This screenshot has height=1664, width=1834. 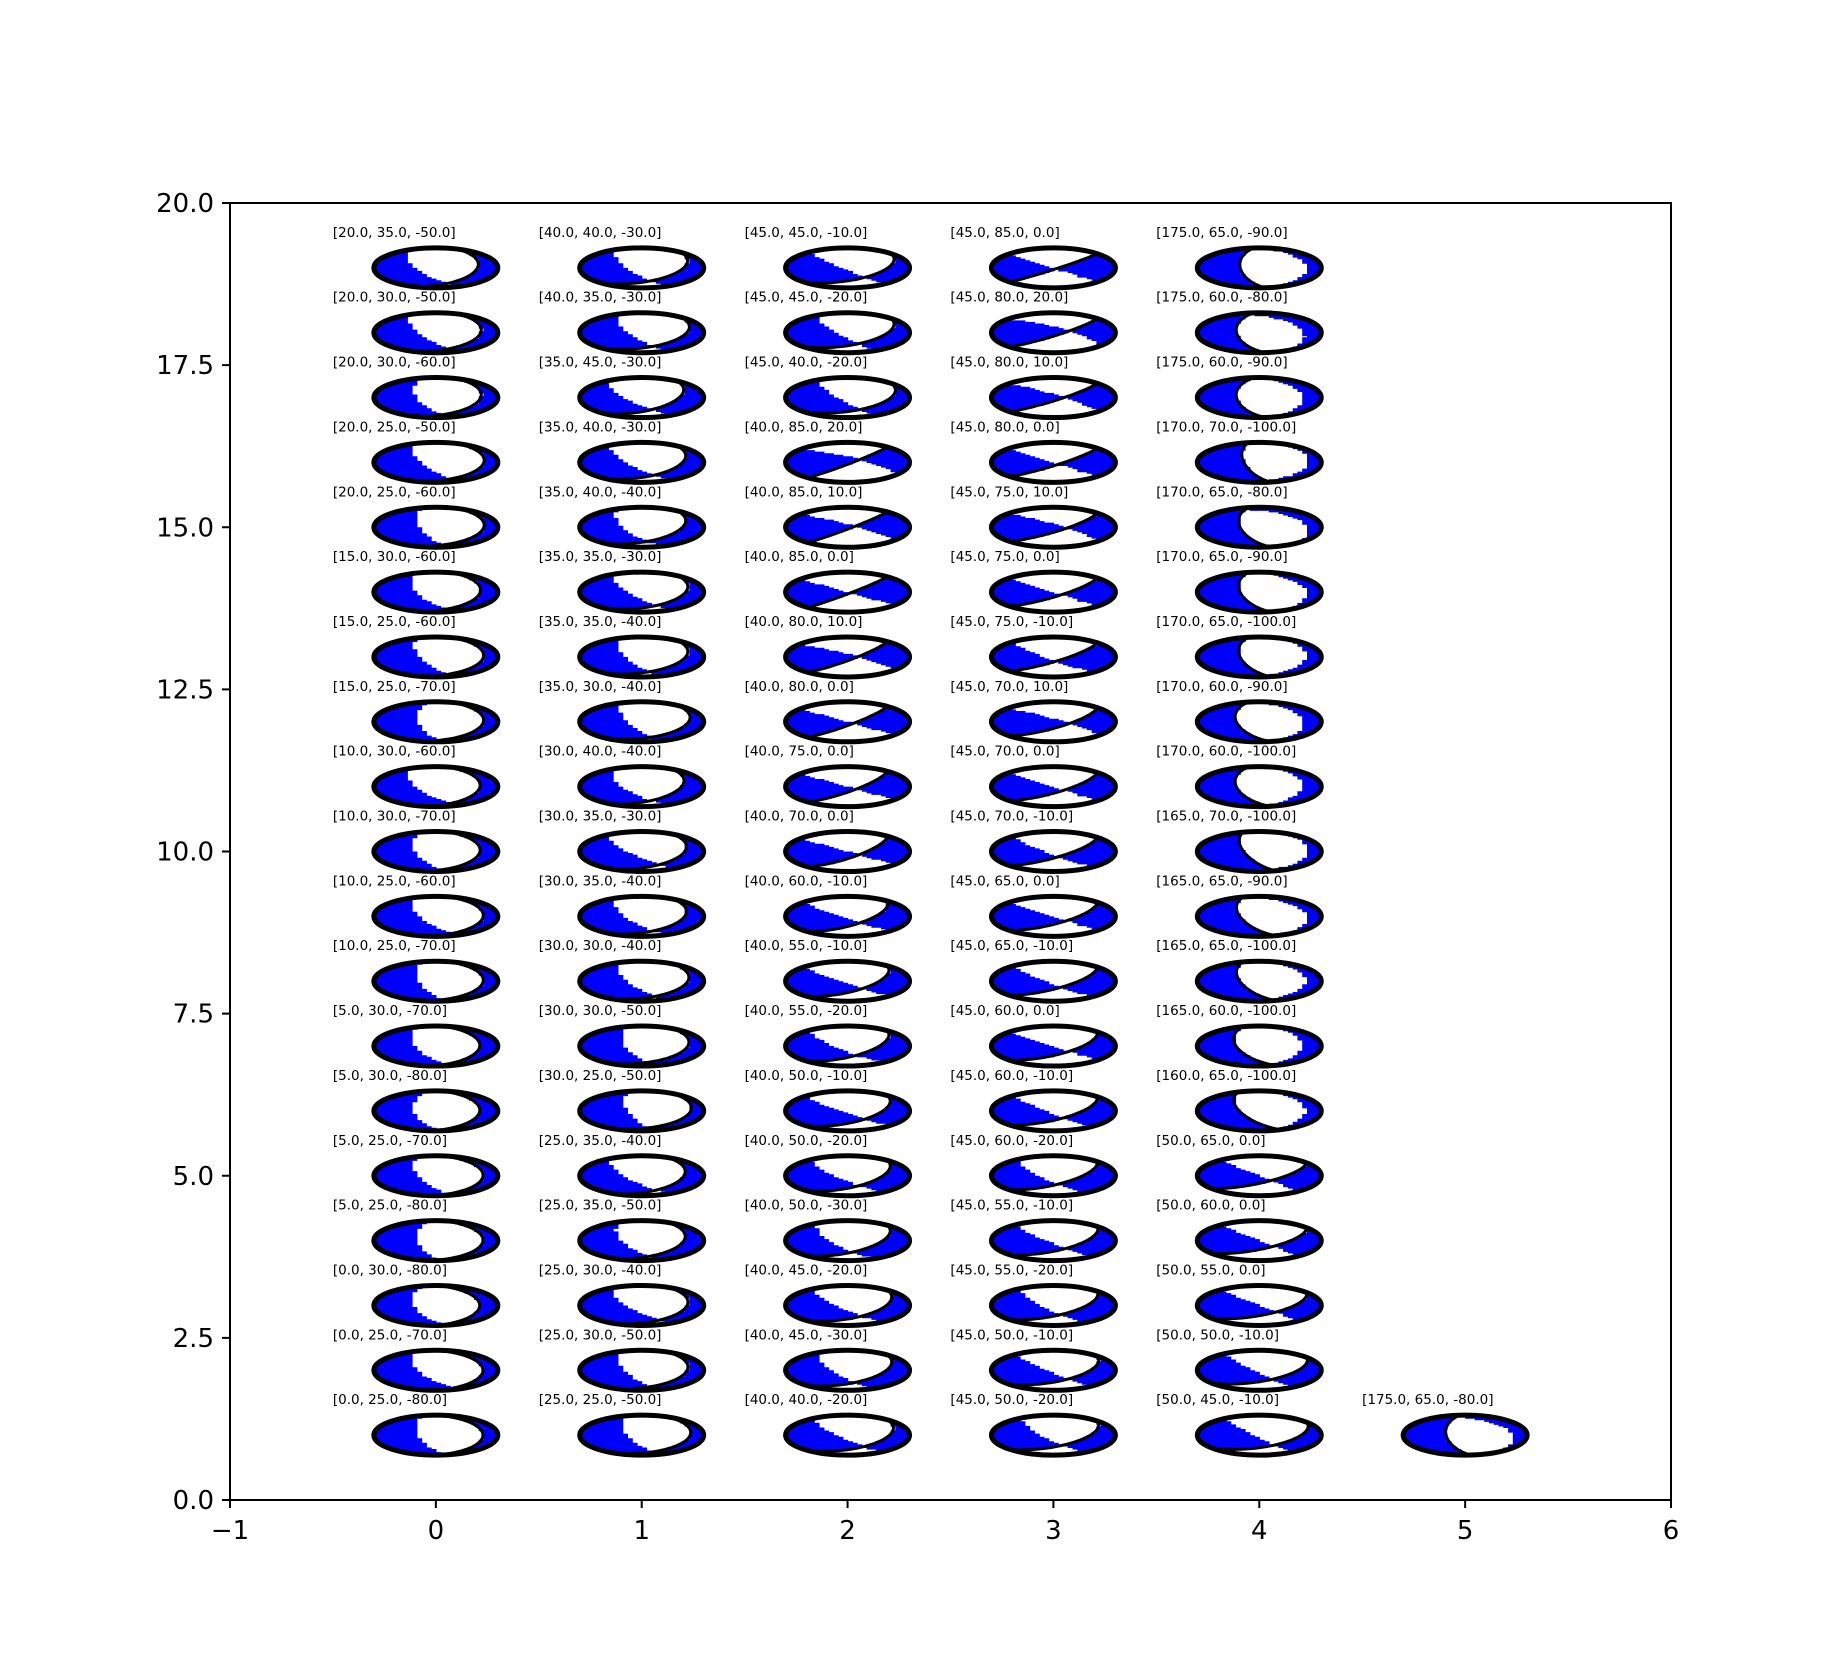 What do you see at coordinates (799, 752) in the screenshot?
I see `beachball-label: [40.0, 75.0, 0.0]` at bounding box center [799, 752].